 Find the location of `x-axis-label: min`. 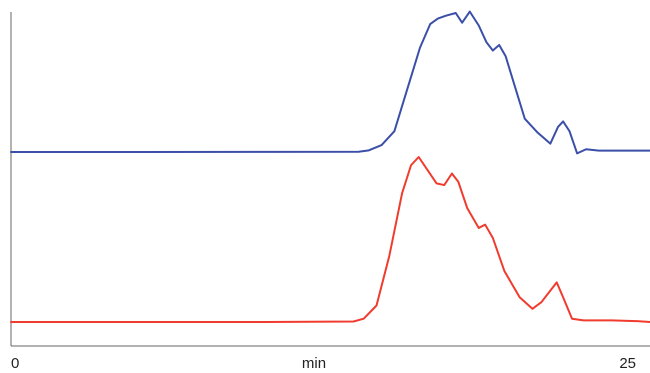

x-axis-label: min is located at coordinates (314, 363).